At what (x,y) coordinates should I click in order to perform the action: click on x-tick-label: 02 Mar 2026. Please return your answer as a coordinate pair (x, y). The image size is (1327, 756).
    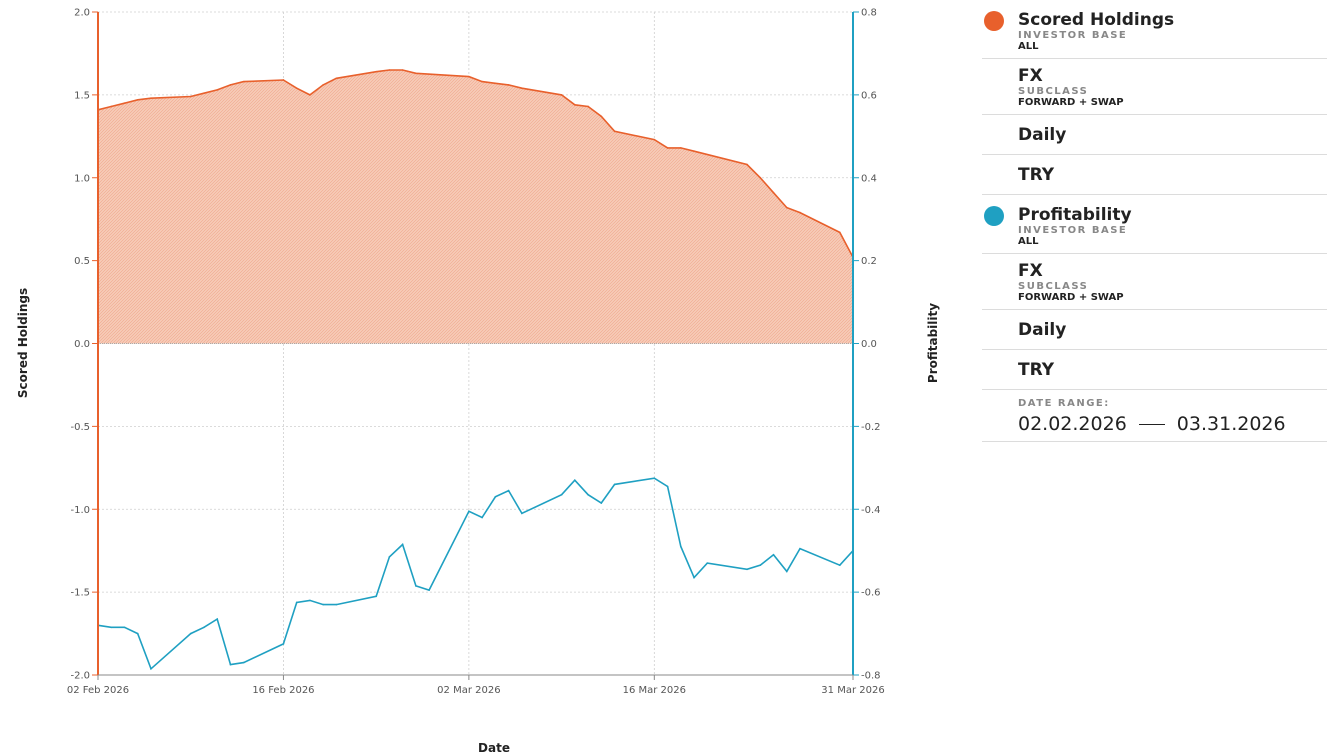
    Looking at the image, I should click on (468, 690).